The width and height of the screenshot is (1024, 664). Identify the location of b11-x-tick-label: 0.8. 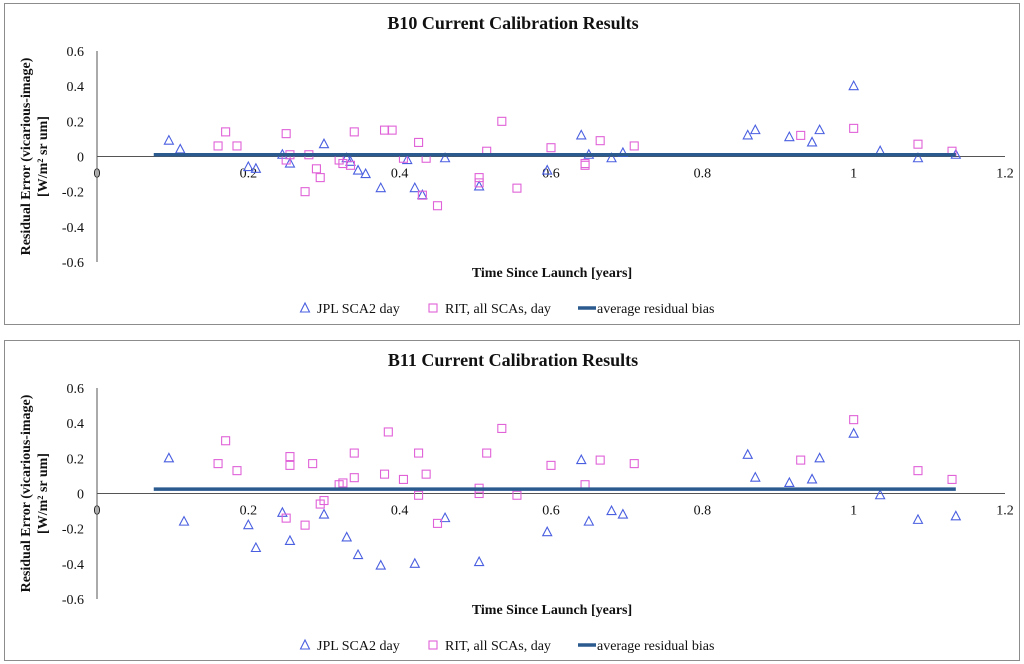
(703, 511).